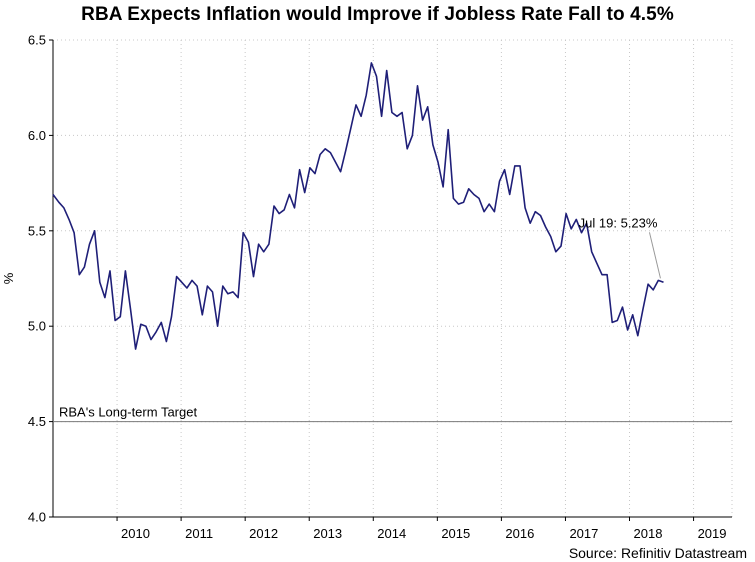 The image size is (755, 562). I want to click on y-tick-label: 5.0, so click(37, 326).